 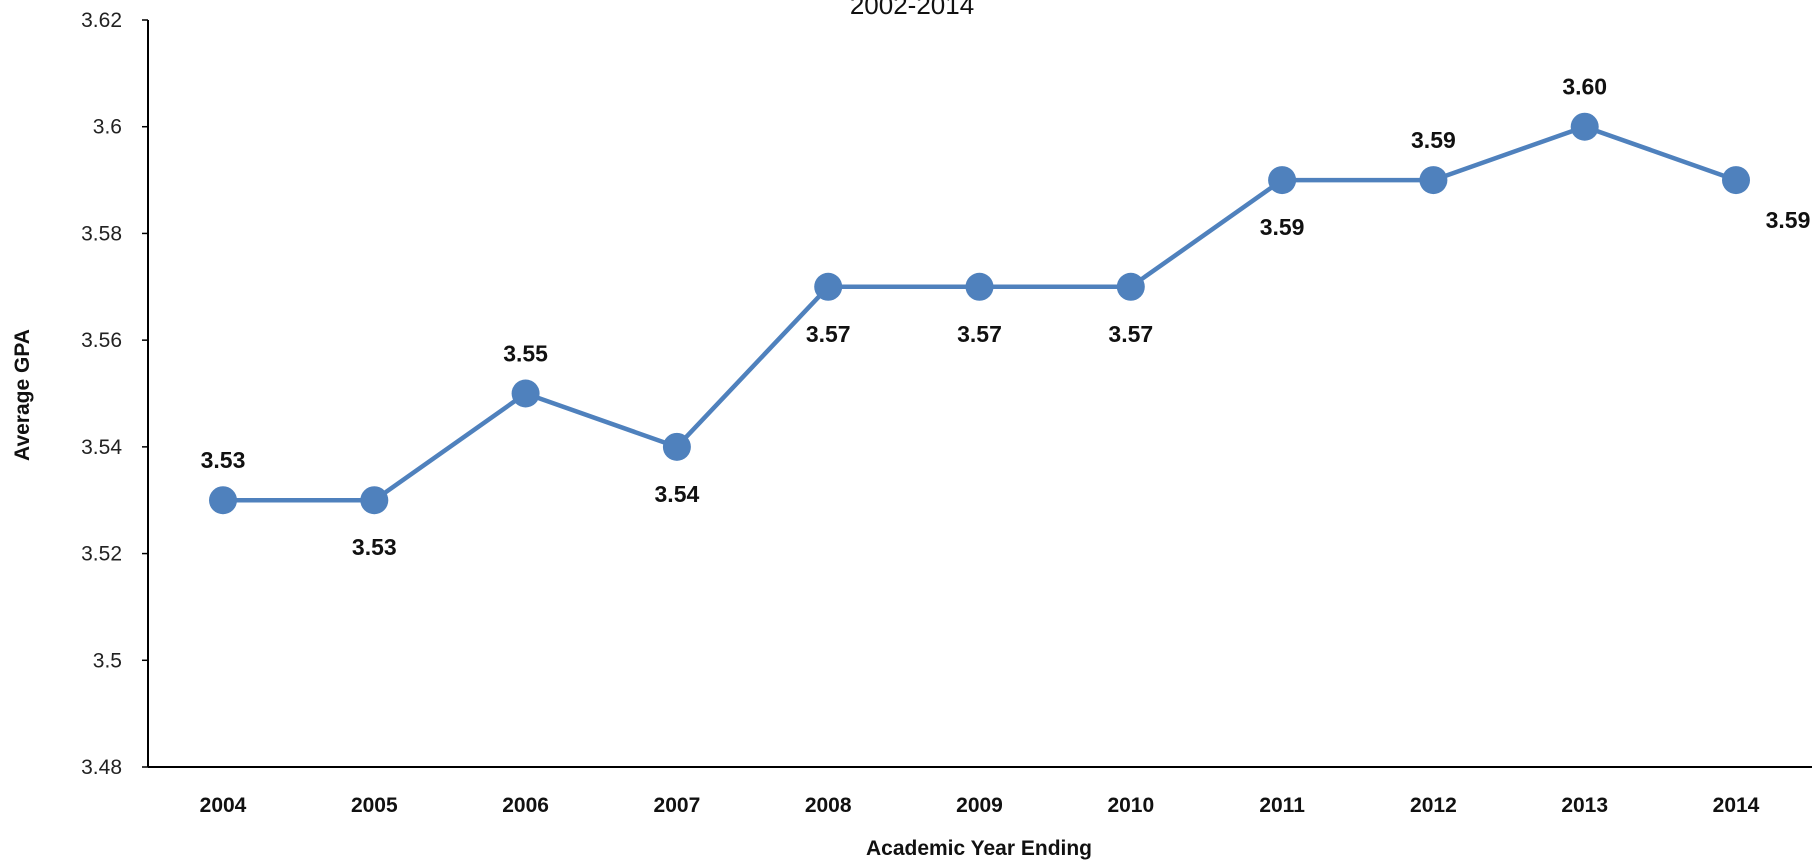 What do you see at coordinates (677, 494) in the screenshot?
I see `data-label-2007: 3.54` at bounding box center [677, 494].